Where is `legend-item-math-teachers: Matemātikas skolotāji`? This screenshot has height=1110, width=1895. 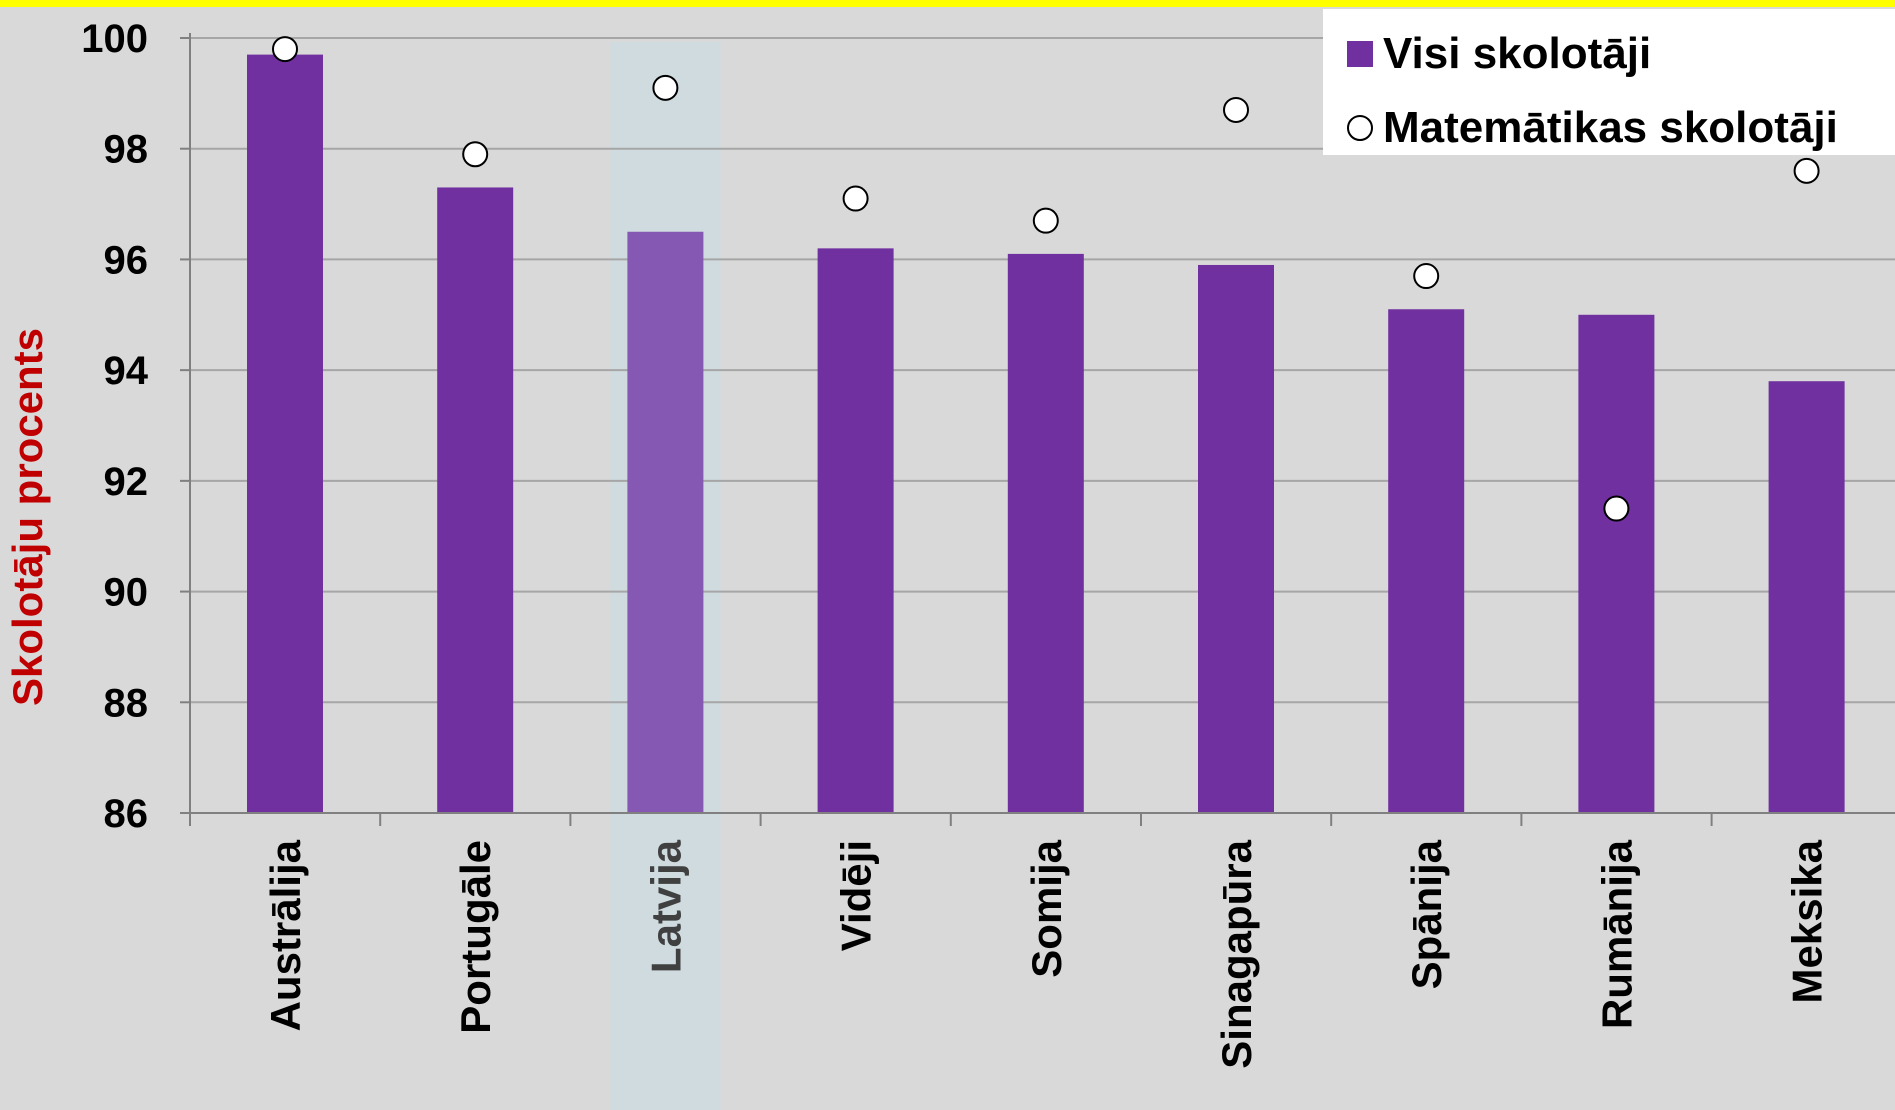 legend-item-math-teachers: Matemātikas skolotāji is located at coordinates (1592, 128).